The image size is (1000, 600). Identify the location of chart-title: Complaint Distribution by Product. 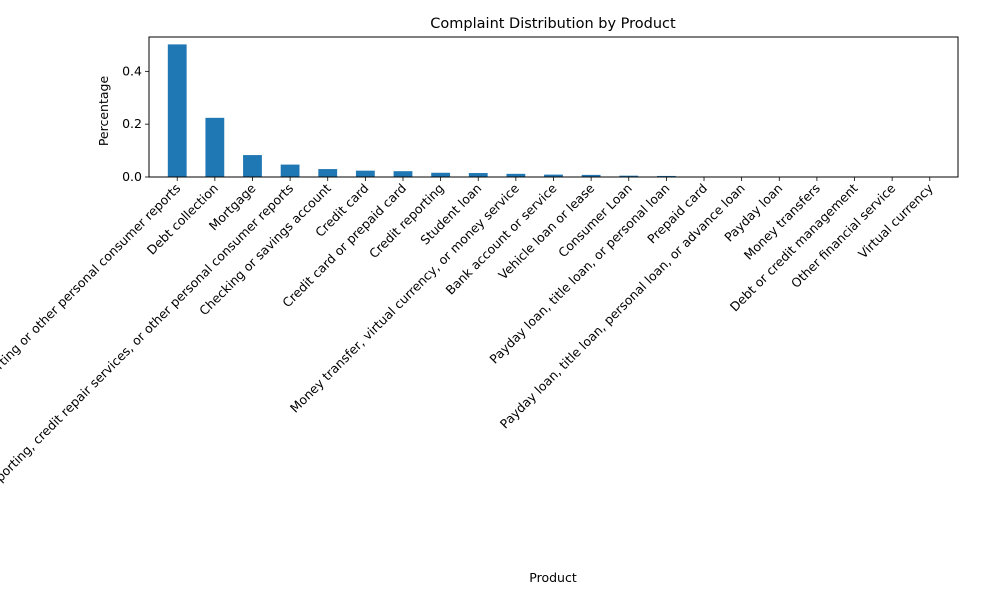
(553, 24).